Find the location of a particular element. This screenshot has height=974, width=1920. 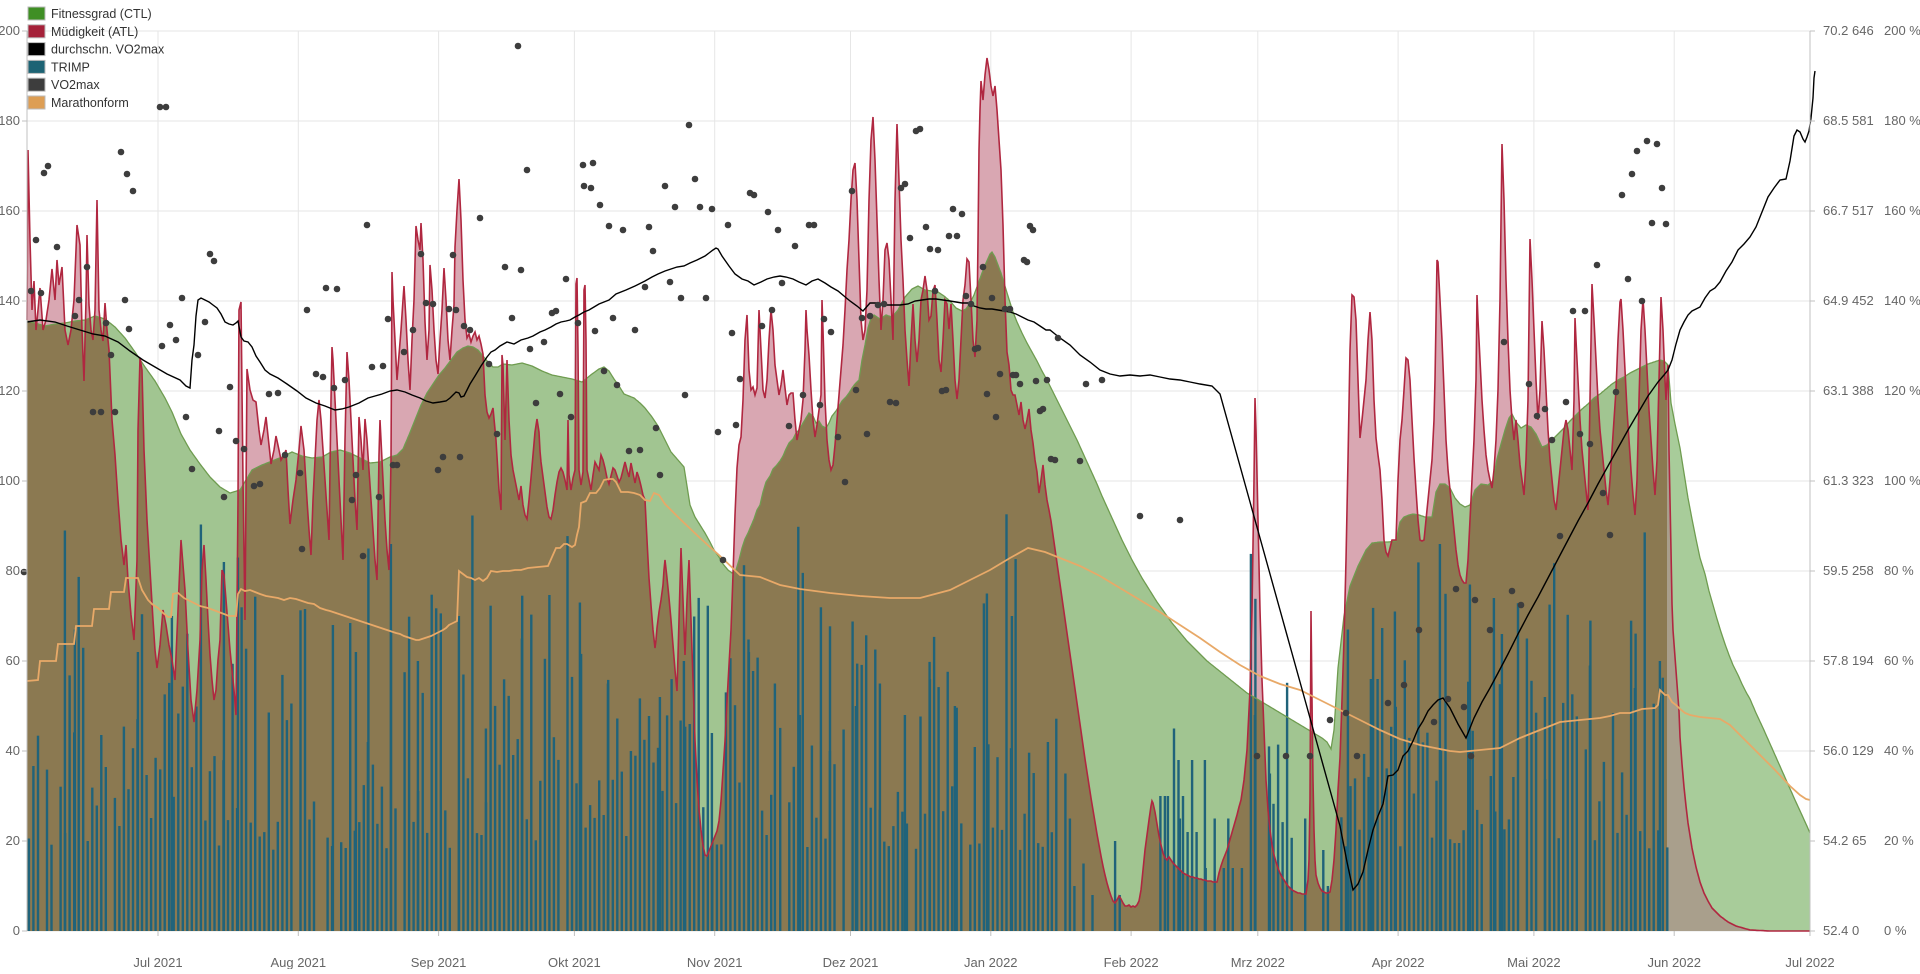

svg-text: 258 is located at coordinates (1863, 570).